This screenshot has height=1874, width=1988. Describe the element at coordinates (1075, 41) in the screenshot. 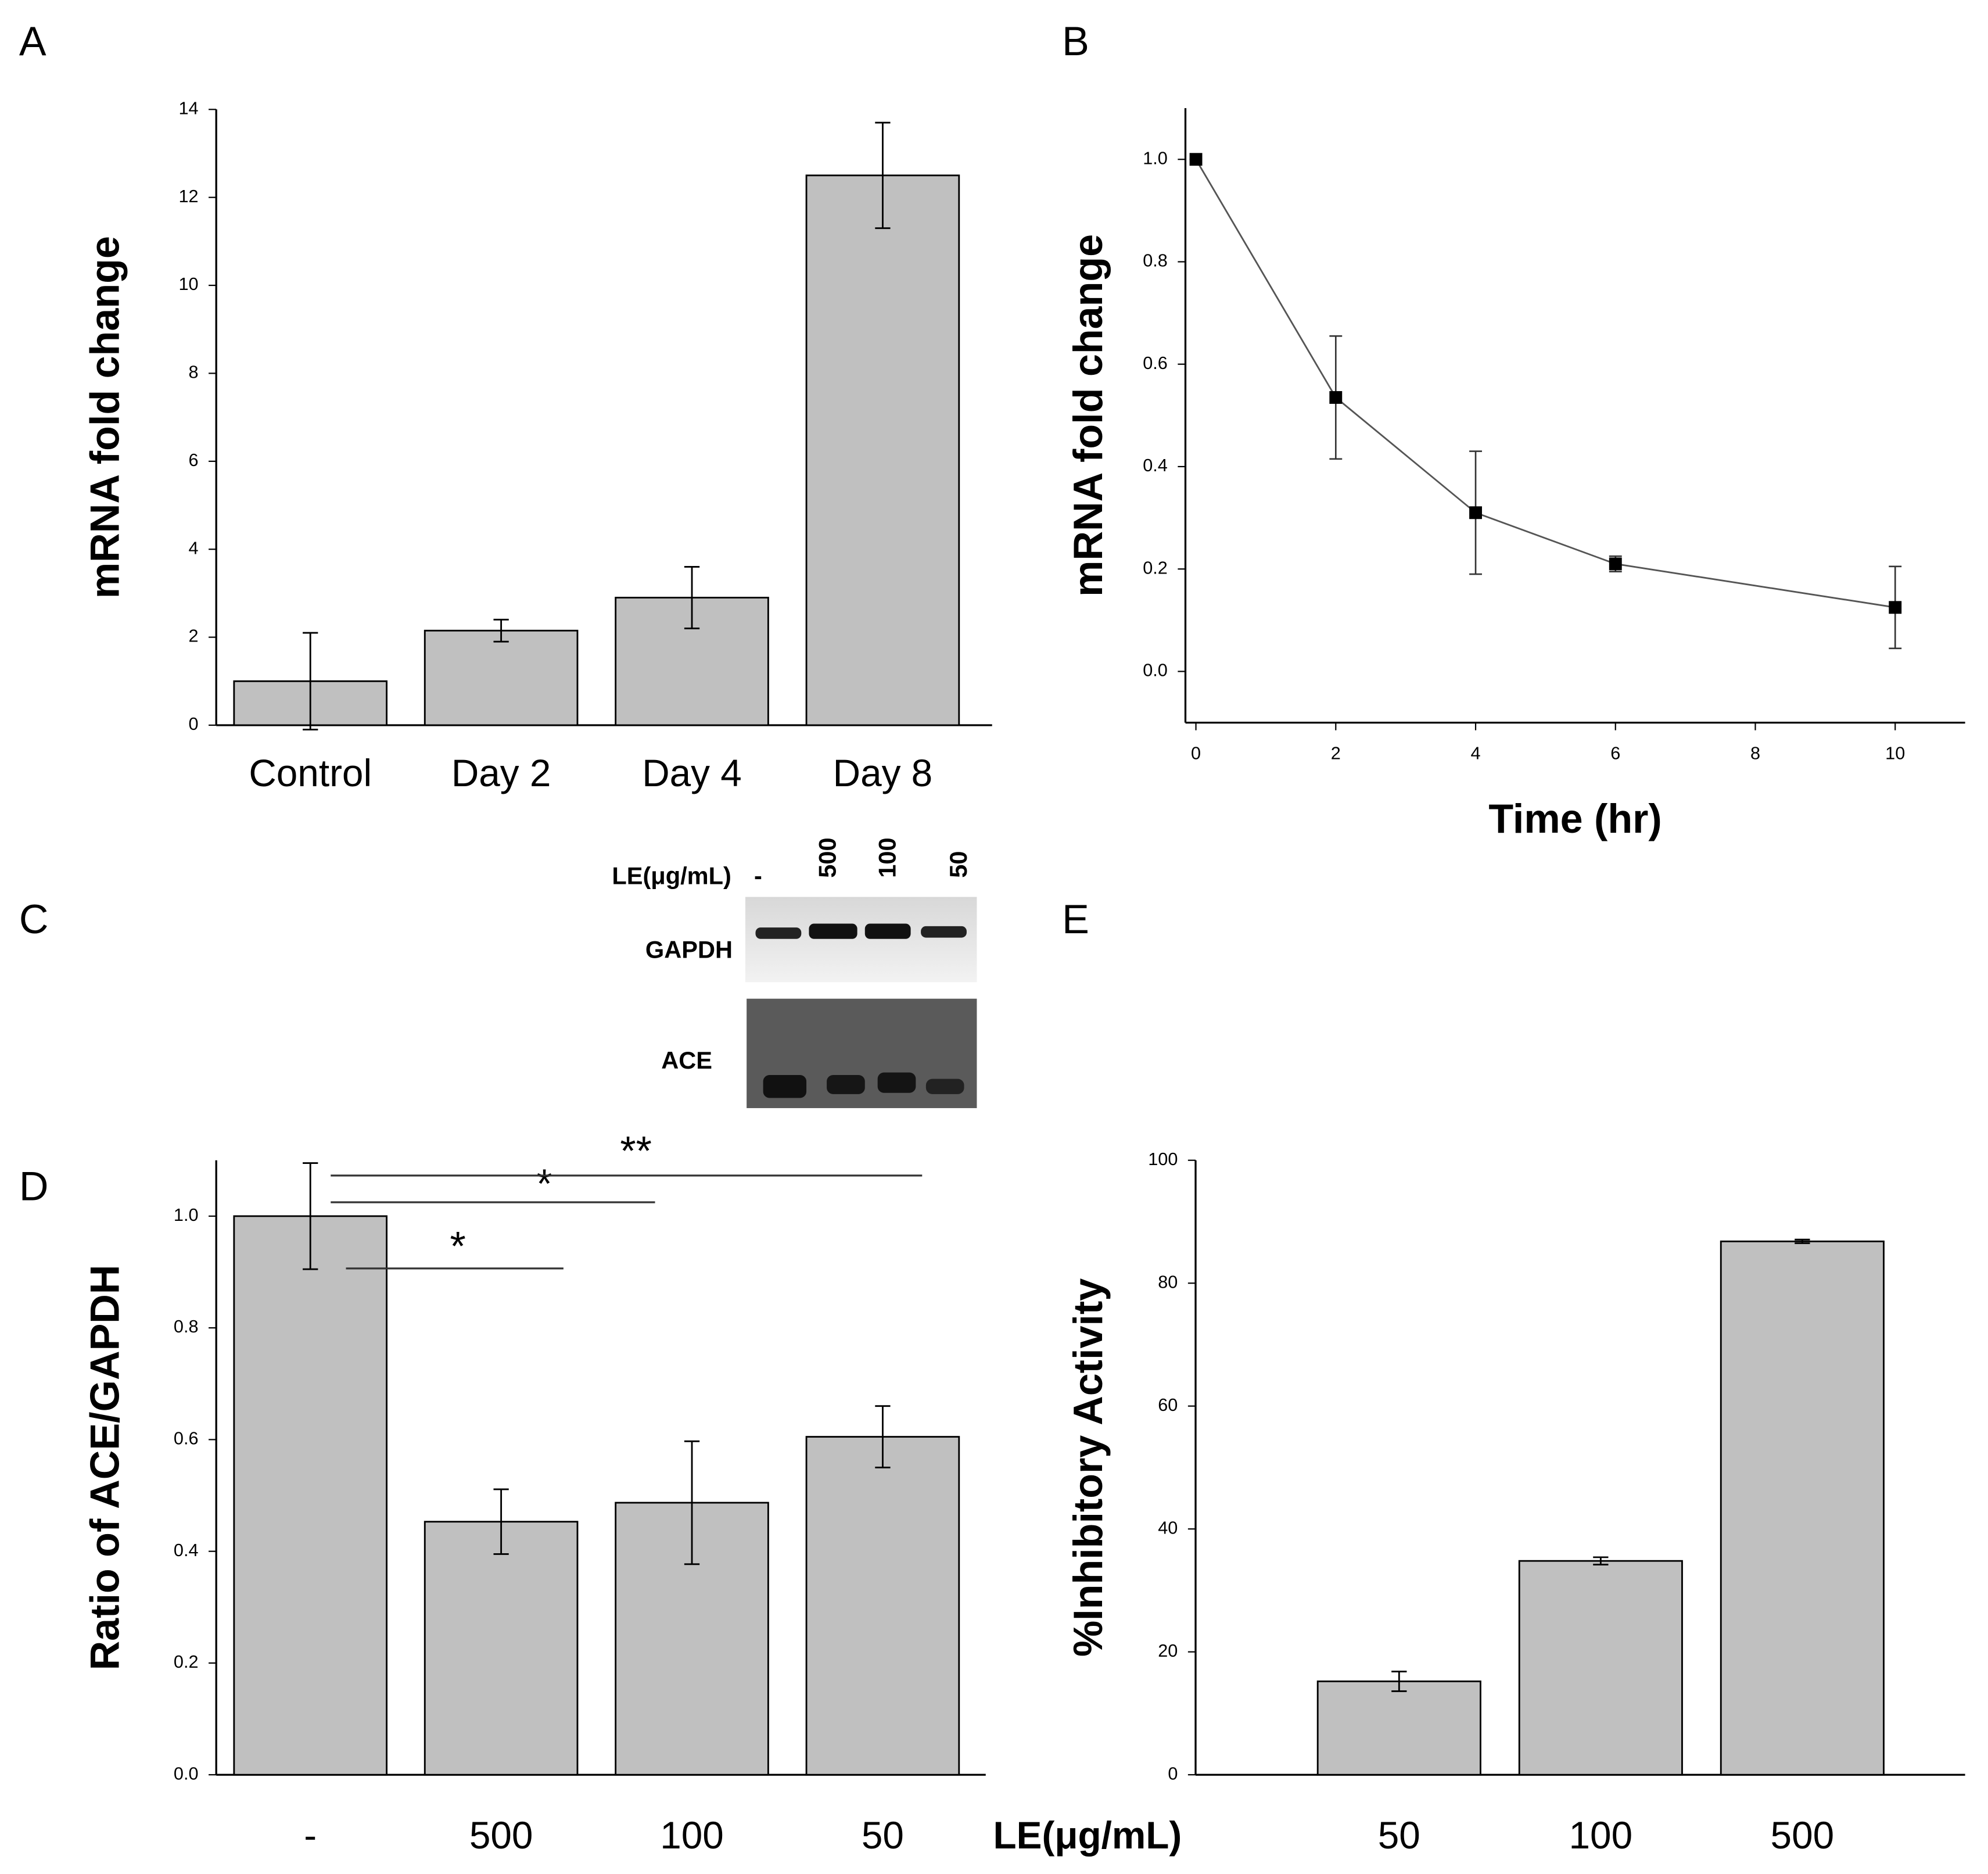

I see `panel-label: B` at that location.